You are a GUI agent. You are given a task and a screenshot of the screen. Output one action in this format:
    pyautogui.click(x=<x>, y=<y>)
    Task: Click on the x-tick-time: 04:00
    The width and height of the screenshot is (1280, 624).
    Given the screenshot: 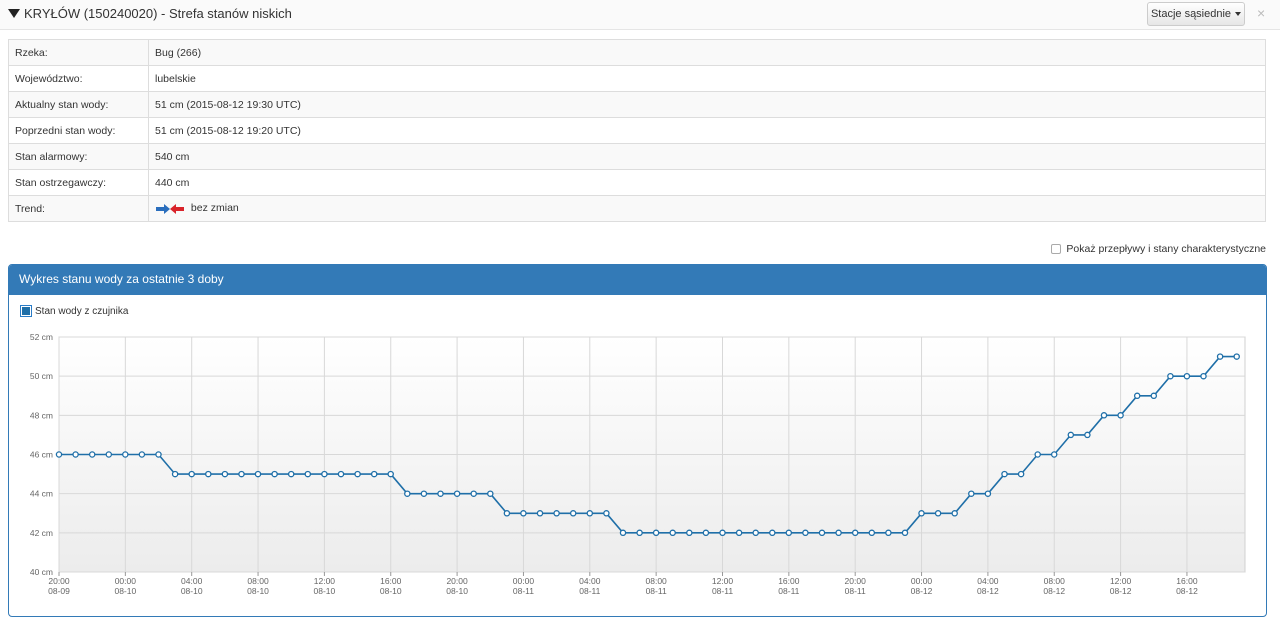 What is the action you would take?
    pyautogui.click(x=192, y=581)
    